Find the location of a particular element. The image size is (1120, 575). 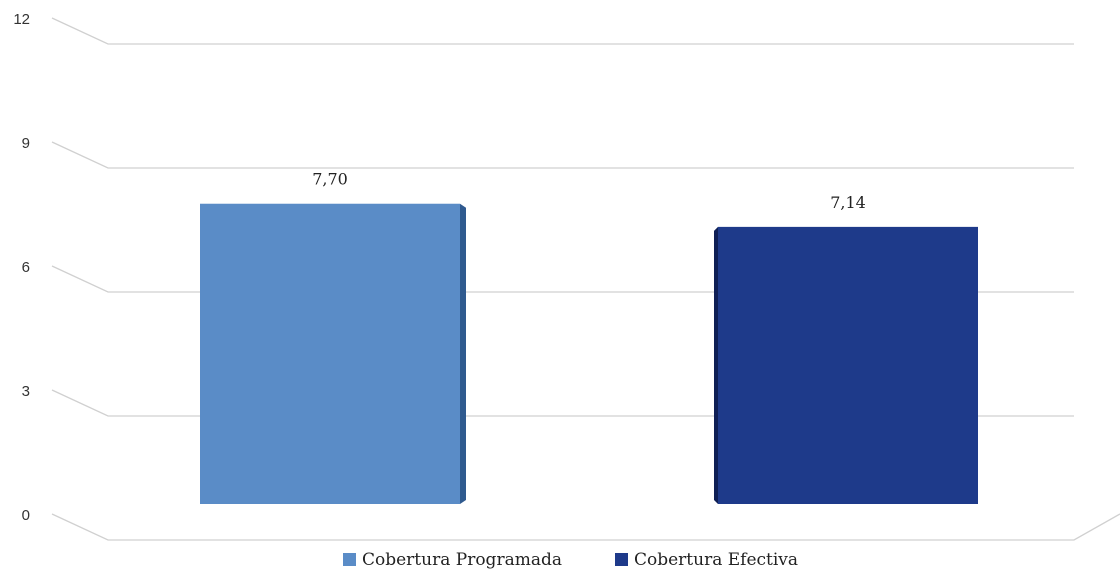

y-tick-label: 0 is located at coordinates (26, 515).